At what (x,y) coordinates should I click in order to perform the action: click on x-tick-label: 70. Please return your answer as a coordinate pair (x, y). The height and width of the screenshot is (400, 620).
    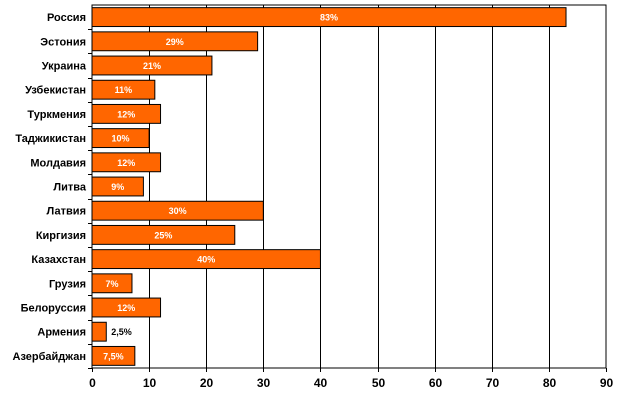
    Looking at the image, I should click on (493, 383).